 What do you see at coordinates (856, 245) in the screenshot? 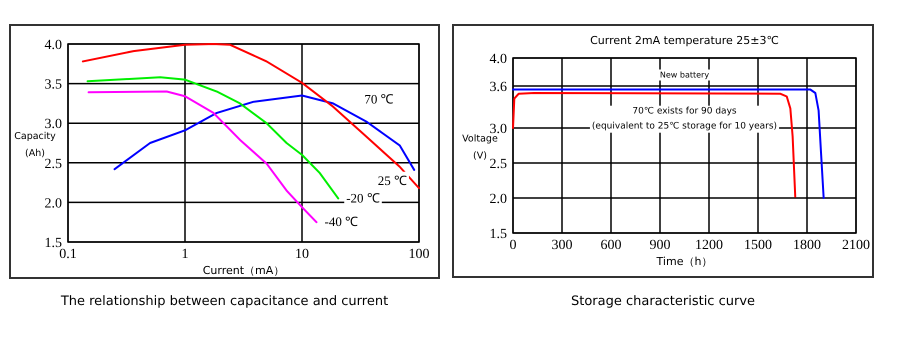
I see `x-tick-label: 2100` at bounding box center [856, 245].